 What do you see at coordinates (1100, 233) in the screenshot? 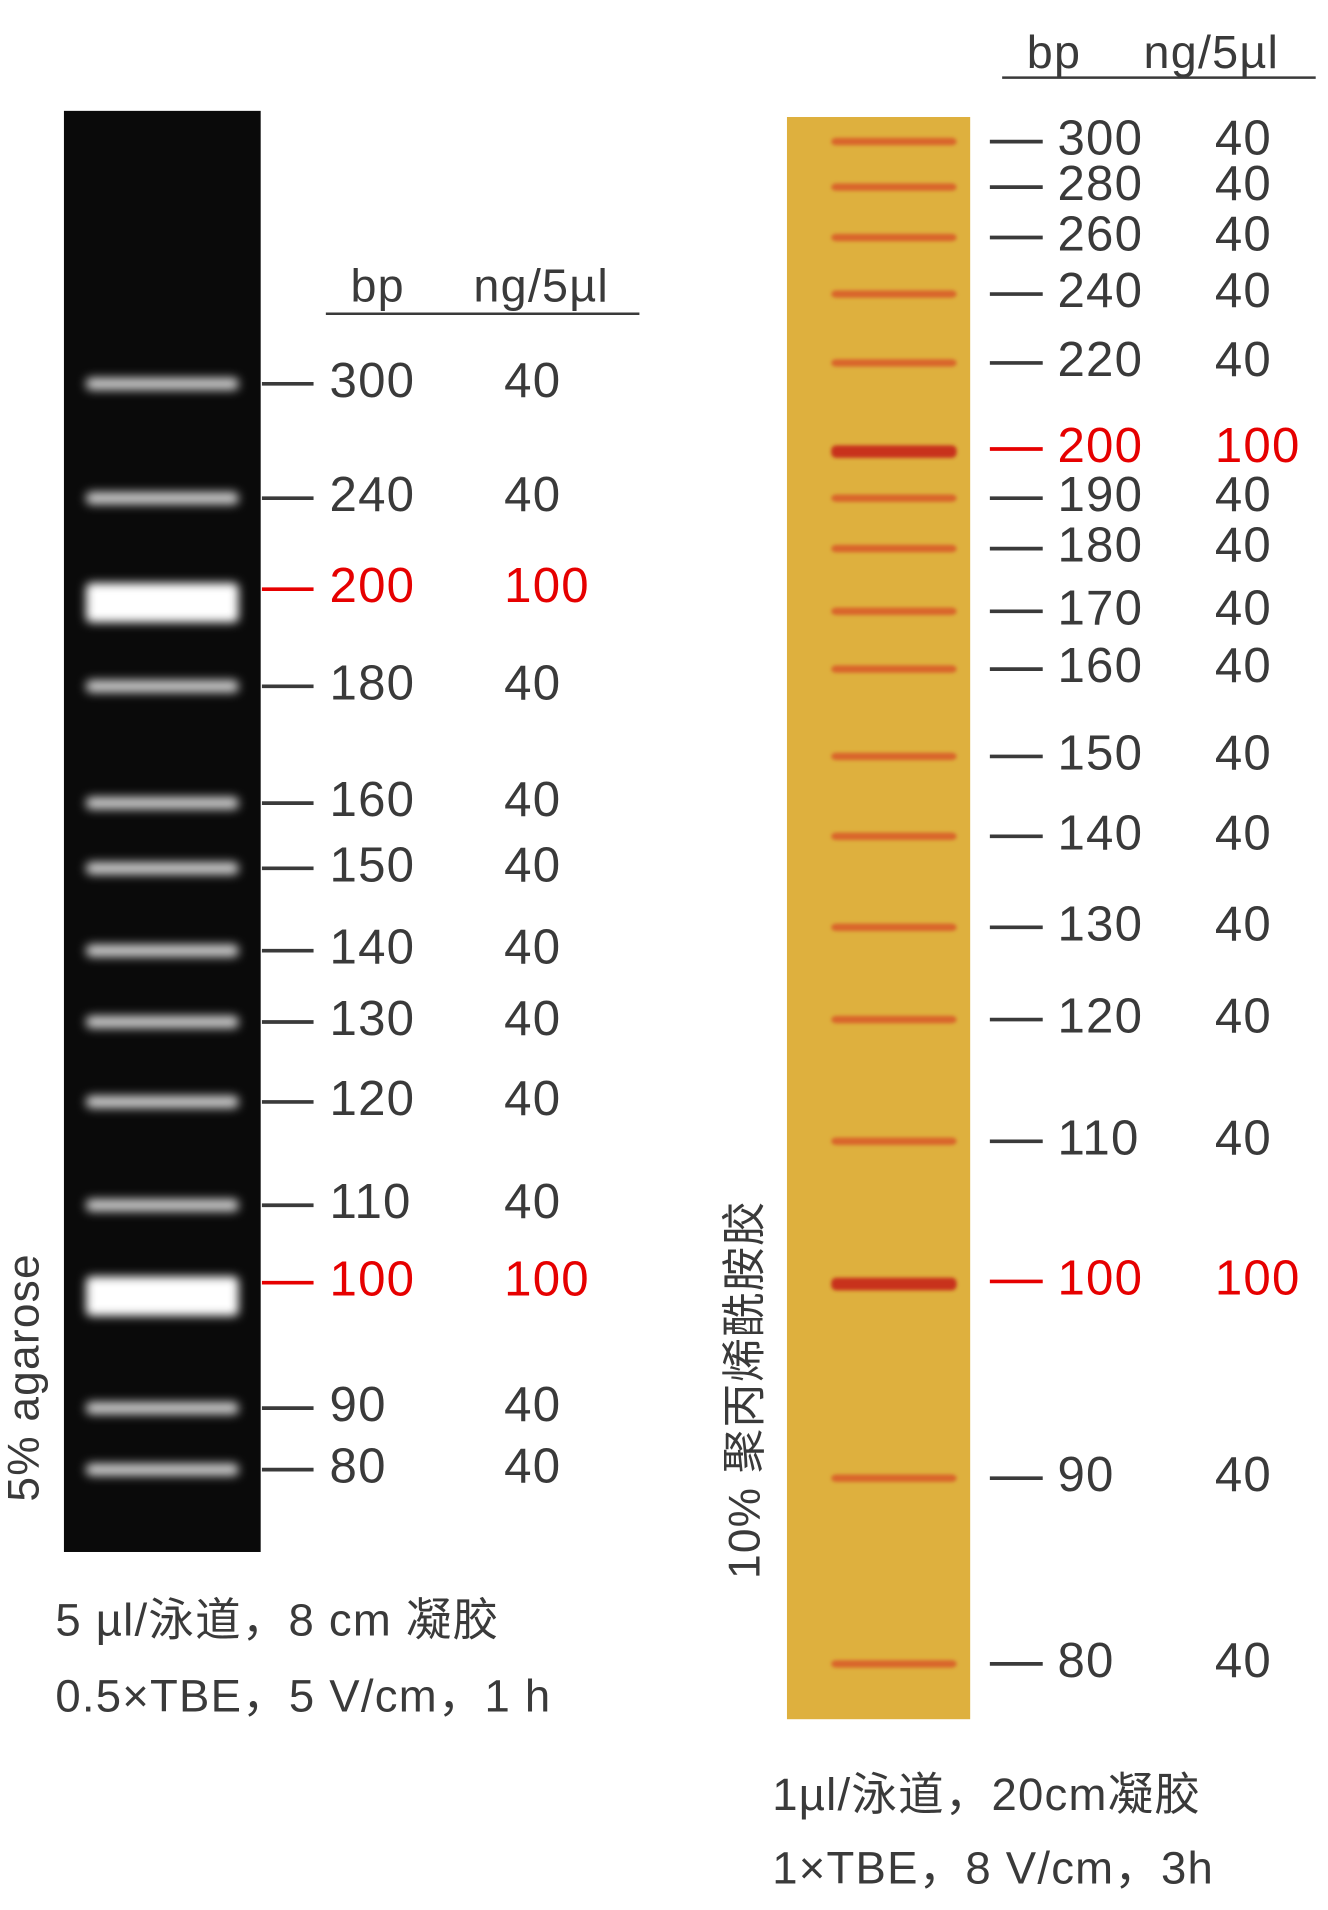
I see `bp-label: 260` at bounding box center [1100, 233].